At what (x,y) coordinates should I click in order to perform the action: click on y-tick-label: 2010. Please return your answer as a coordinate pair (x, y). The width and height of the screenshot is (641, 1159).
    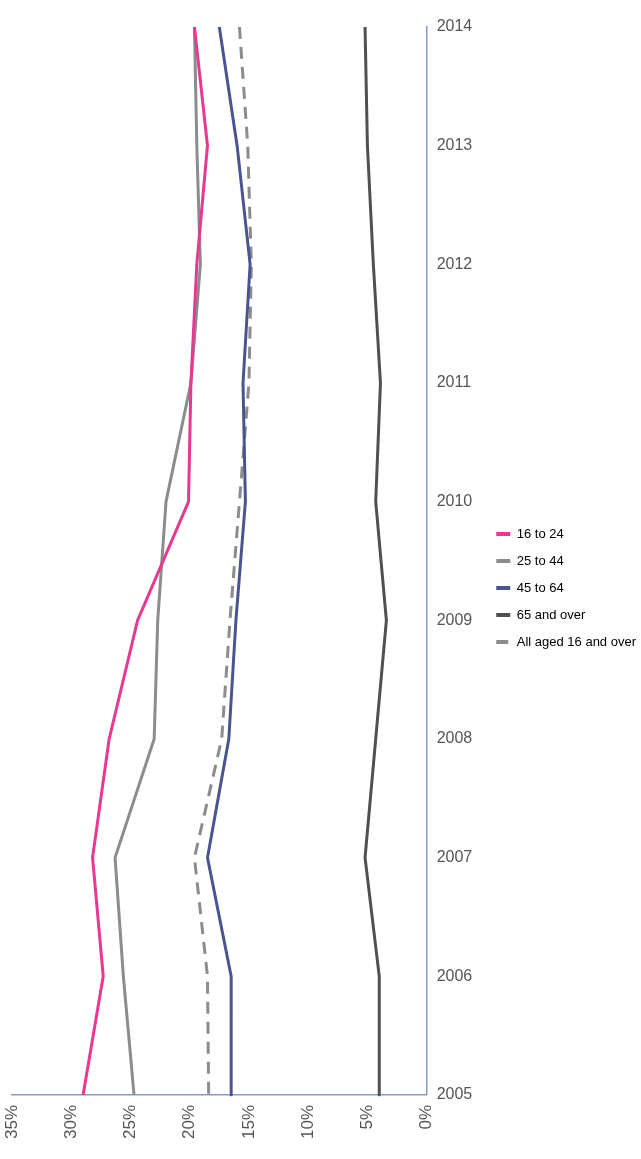
    Looking at the image, I should click on (454, 501).